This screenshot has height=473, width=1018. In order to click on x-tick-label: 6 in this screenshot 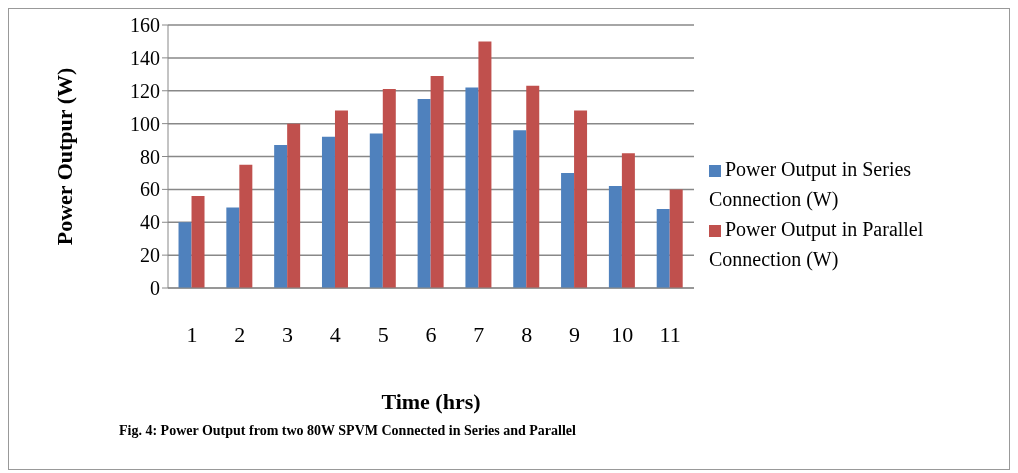, I will do `click(431, 334)`.